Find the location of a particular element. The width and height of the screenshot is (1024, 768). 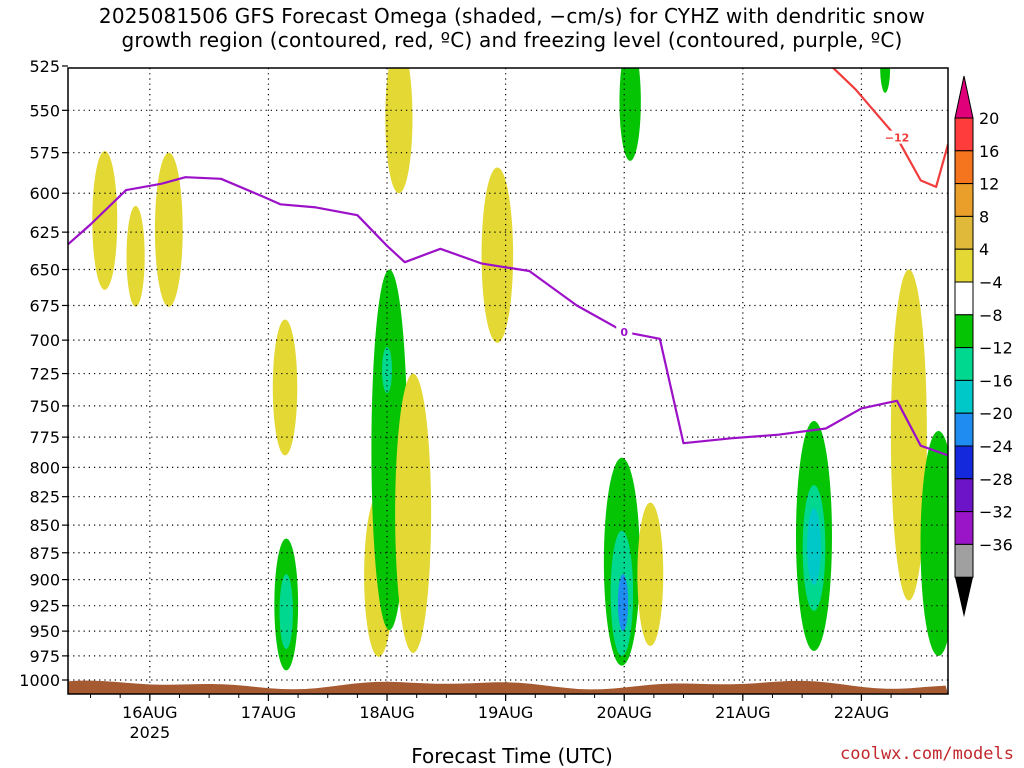

colorbar-label-1: 16 is located at coordinates (989, 151).